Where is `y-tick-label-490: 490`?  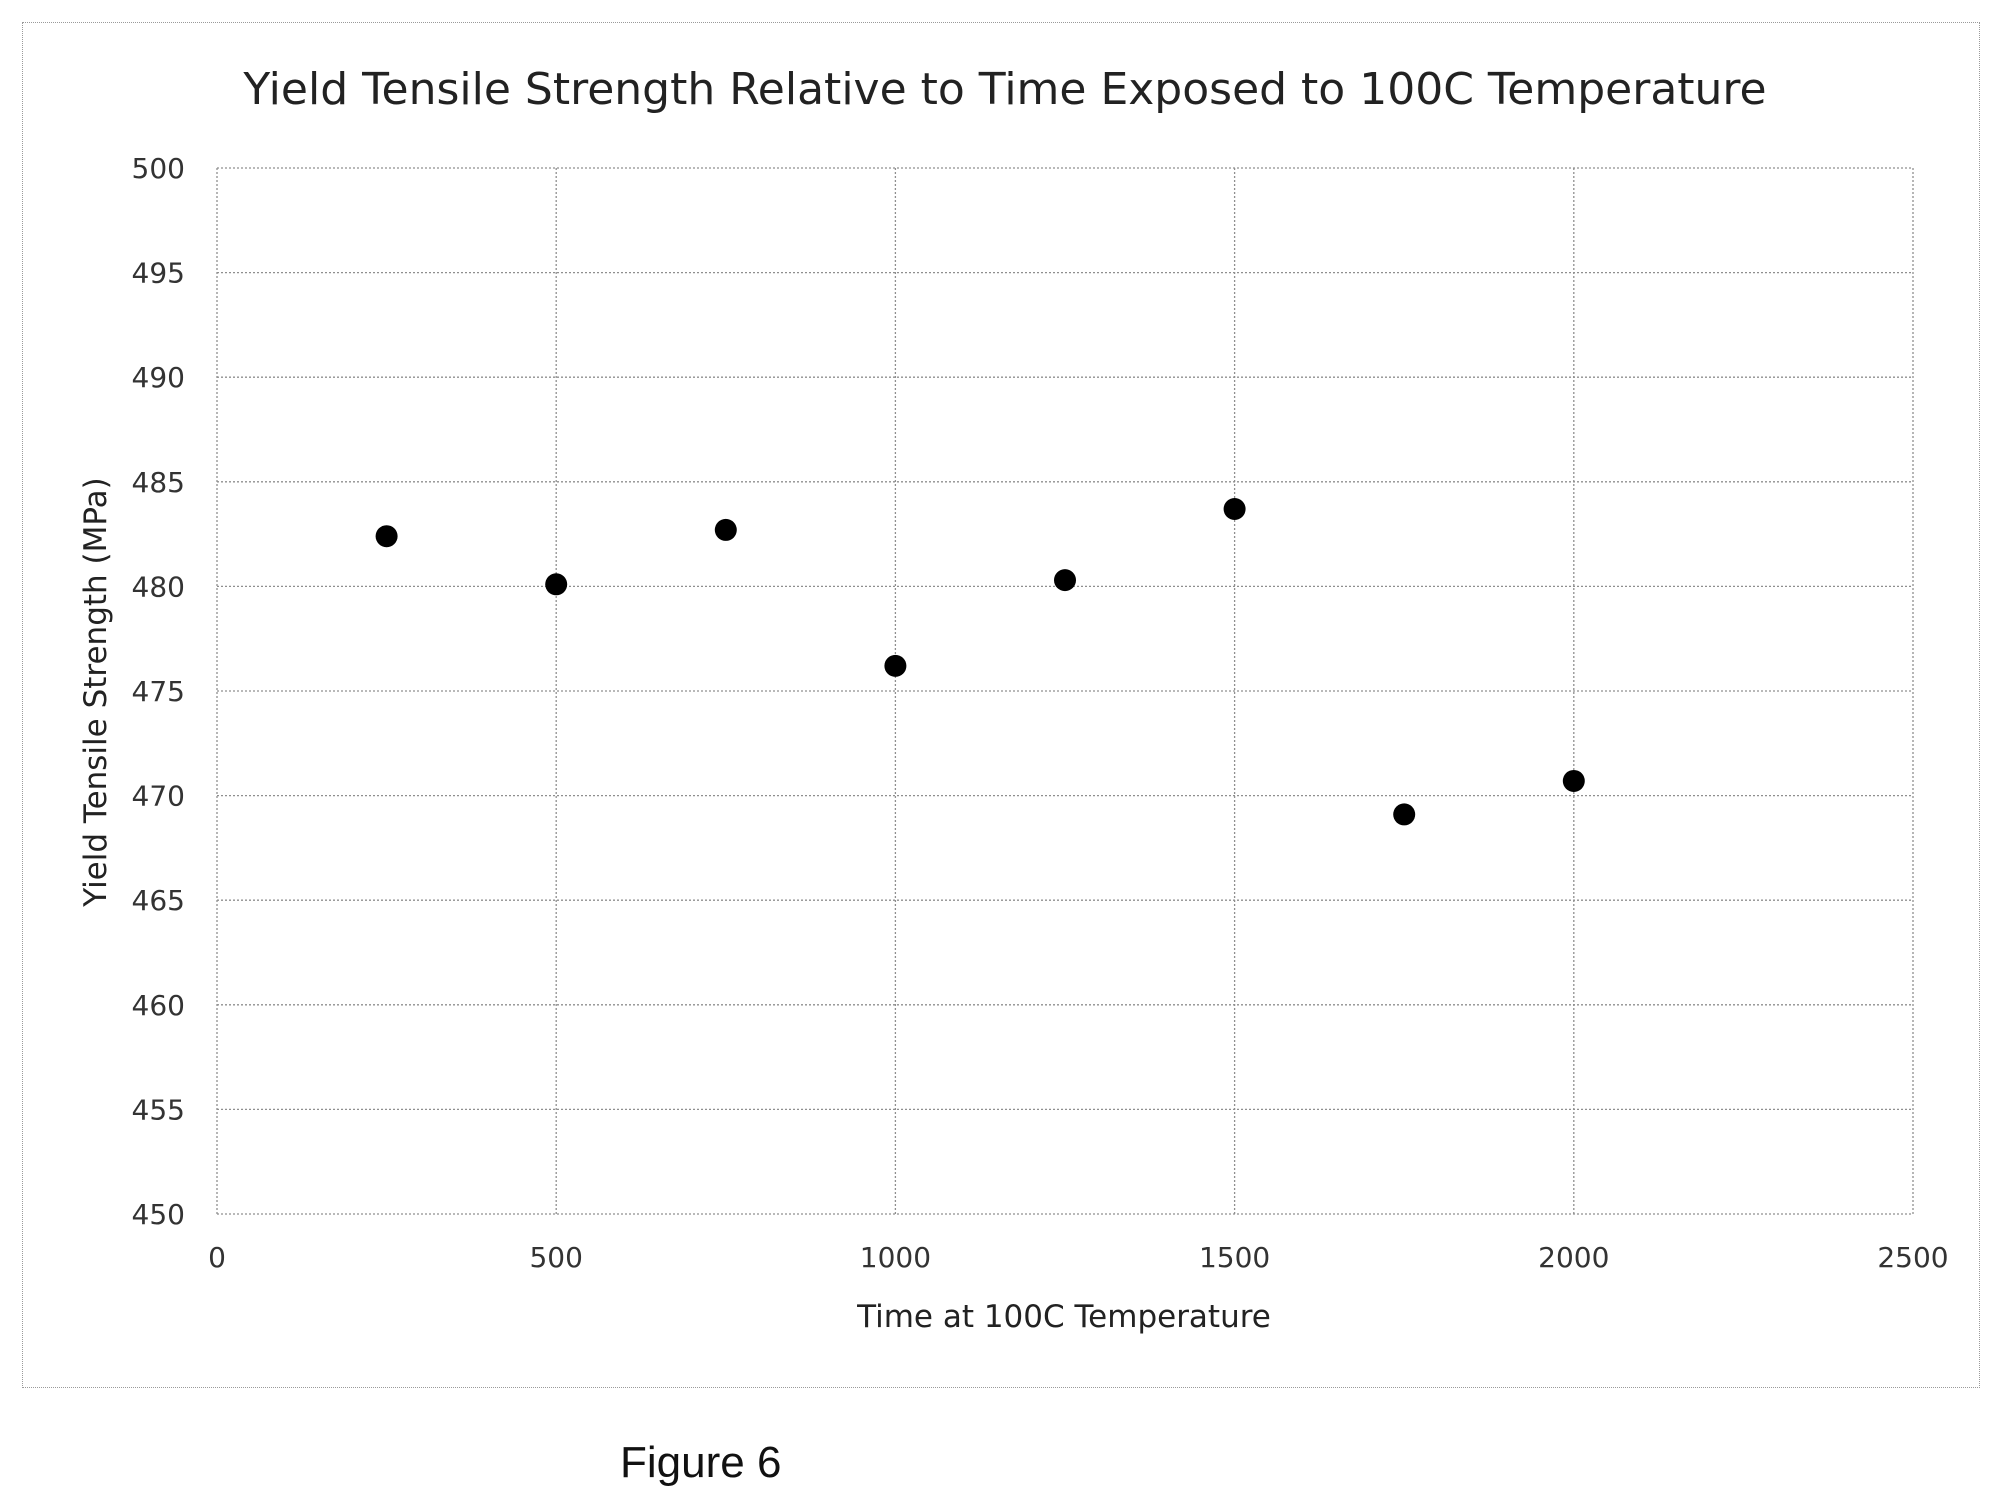
y-tick-label-490: 490 is located at coordinates (158, 377).